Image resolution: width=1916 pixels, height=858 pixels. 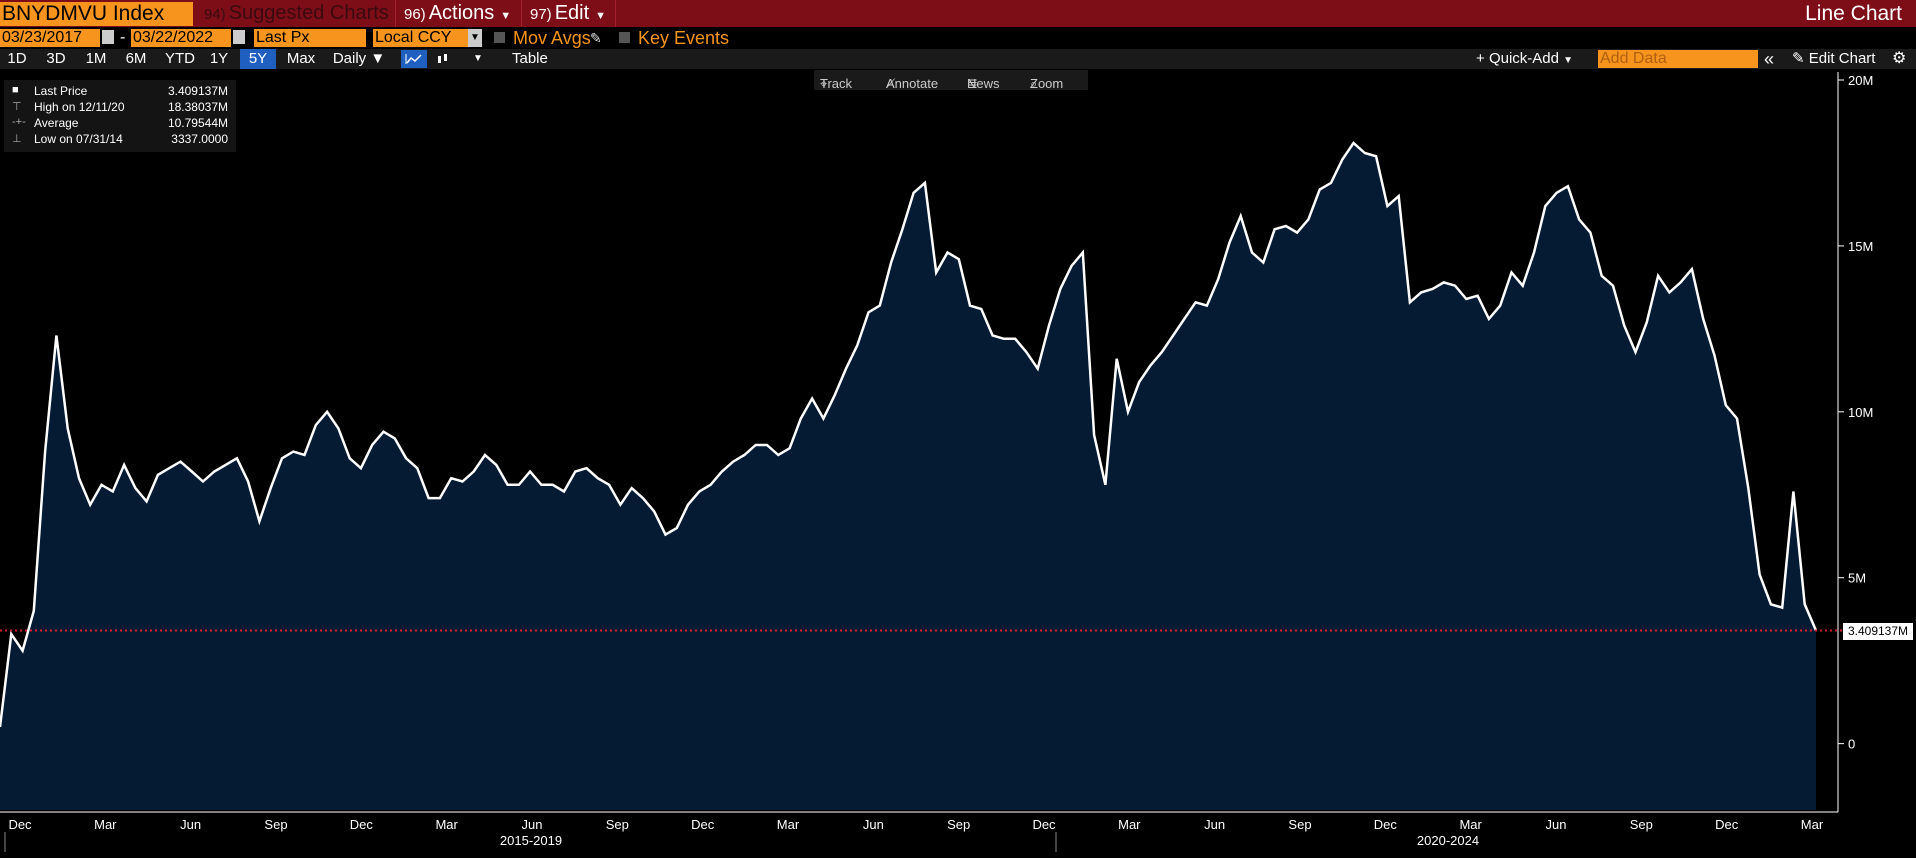 What do you see at coordinates (180, 58) in the screenshot?
I see `range-ytd: YTD` at bounding box center [180, 58].